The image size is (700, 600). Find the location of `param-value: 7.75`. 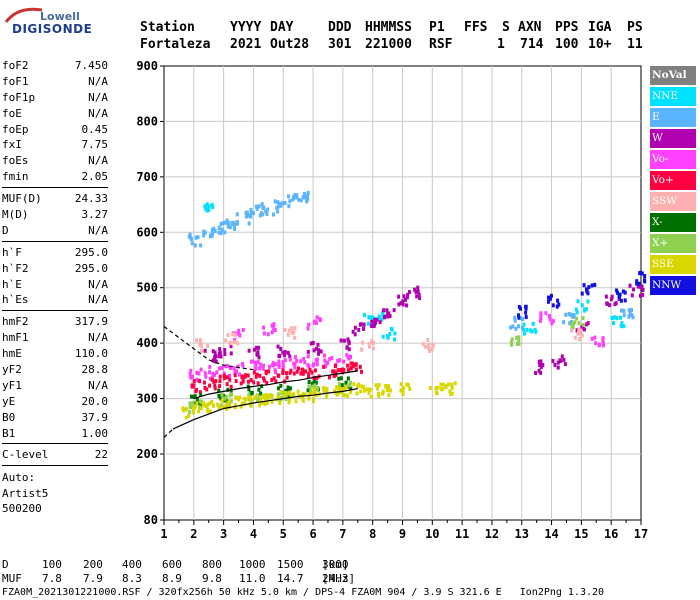

param-value: 7.75 is located at coordinates (95, 145).